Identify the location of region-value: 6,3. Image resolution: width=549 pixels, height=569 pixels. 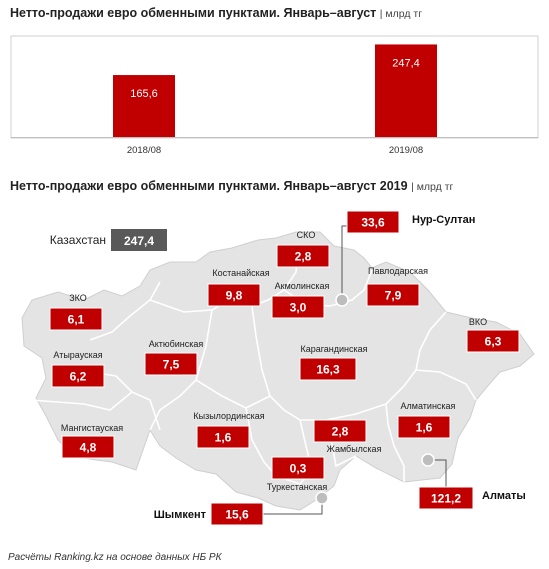
(493, 342).